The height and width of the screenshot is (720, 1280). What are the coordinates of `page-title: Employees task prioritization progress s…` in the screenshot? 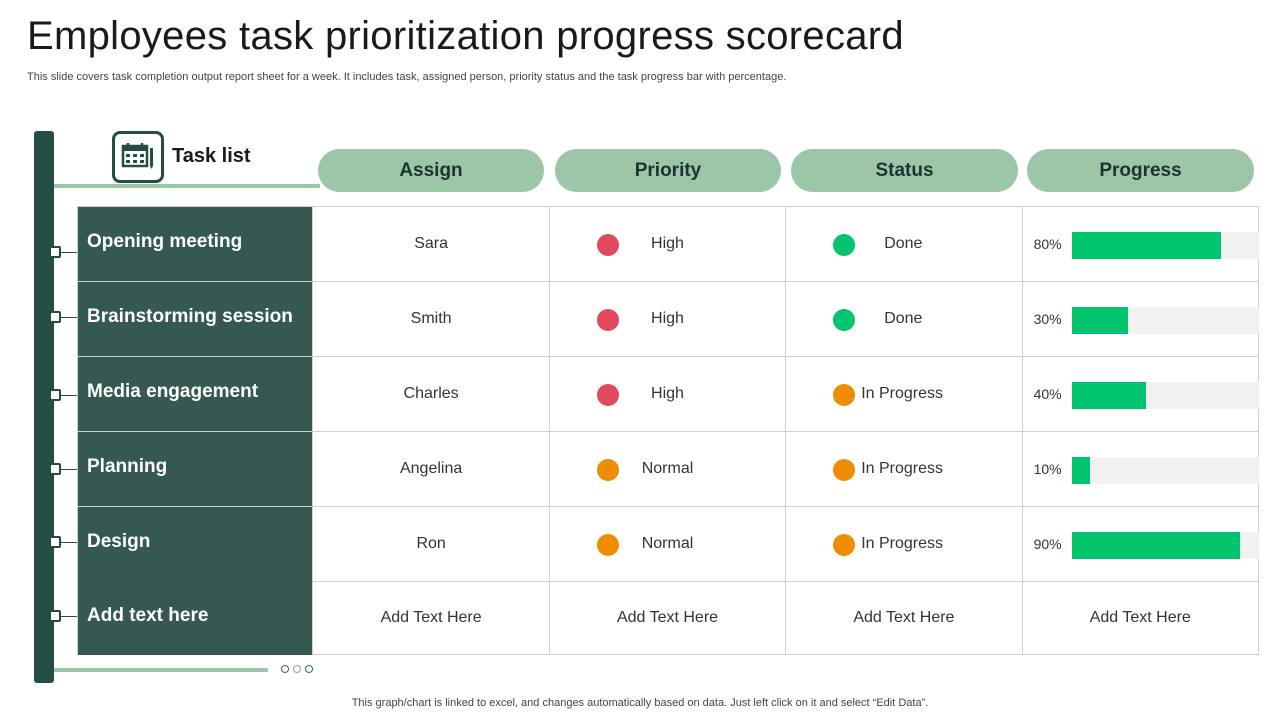 It's located at (465, 36).